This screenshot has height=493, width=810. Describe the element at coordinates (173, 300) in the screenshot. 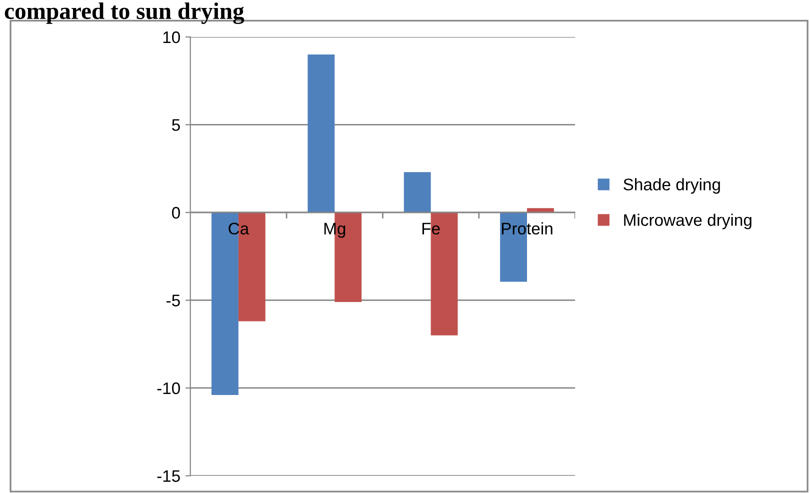

I see `y-tick-label: -5` at that location.